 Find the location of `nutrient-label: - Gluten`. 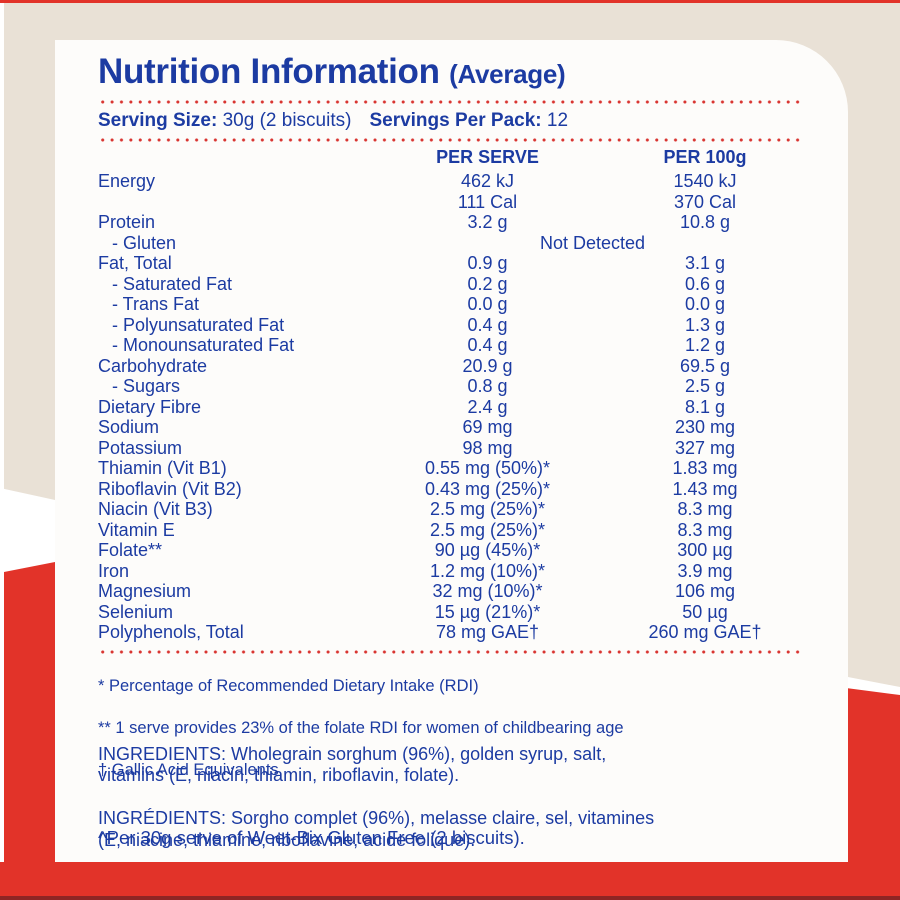

nutrient-label: - Gluten is located at coordinates (144, 242).